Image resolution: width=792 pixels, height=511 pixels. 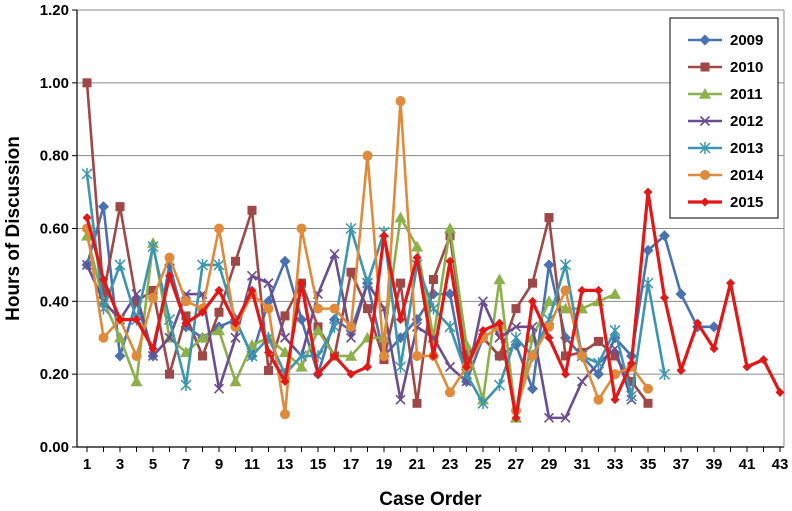 What do you see at coordinates (430, 499) in the screenshot?
I see `x-axis-title: Case Order` at bounding box center [430, 499].